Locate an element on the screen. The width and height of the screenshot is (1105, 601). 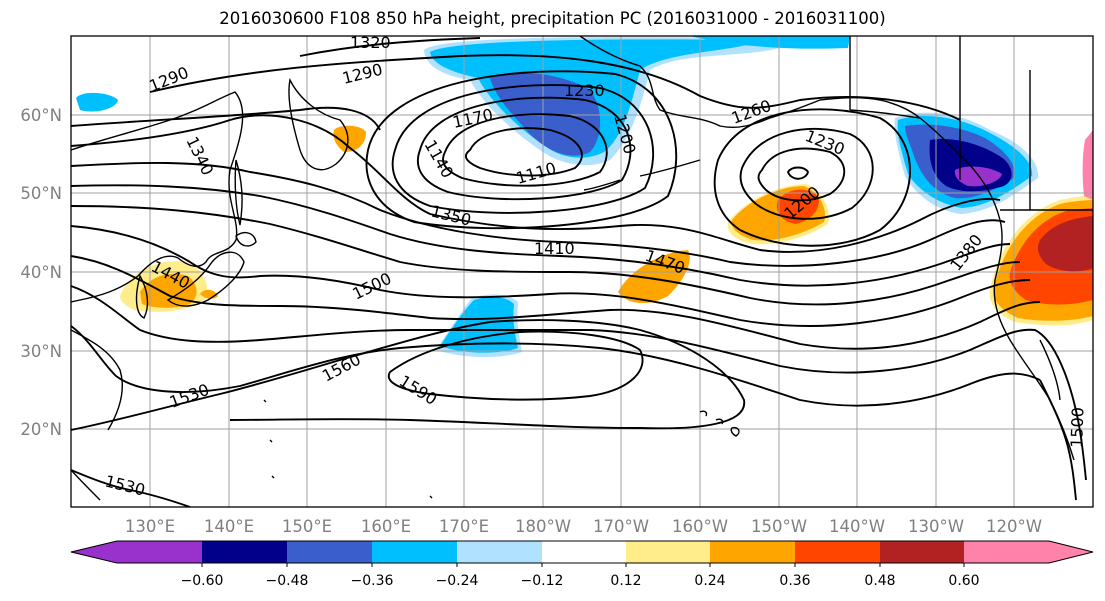
lon-label: 130°W is located at coordinates (936, 526).